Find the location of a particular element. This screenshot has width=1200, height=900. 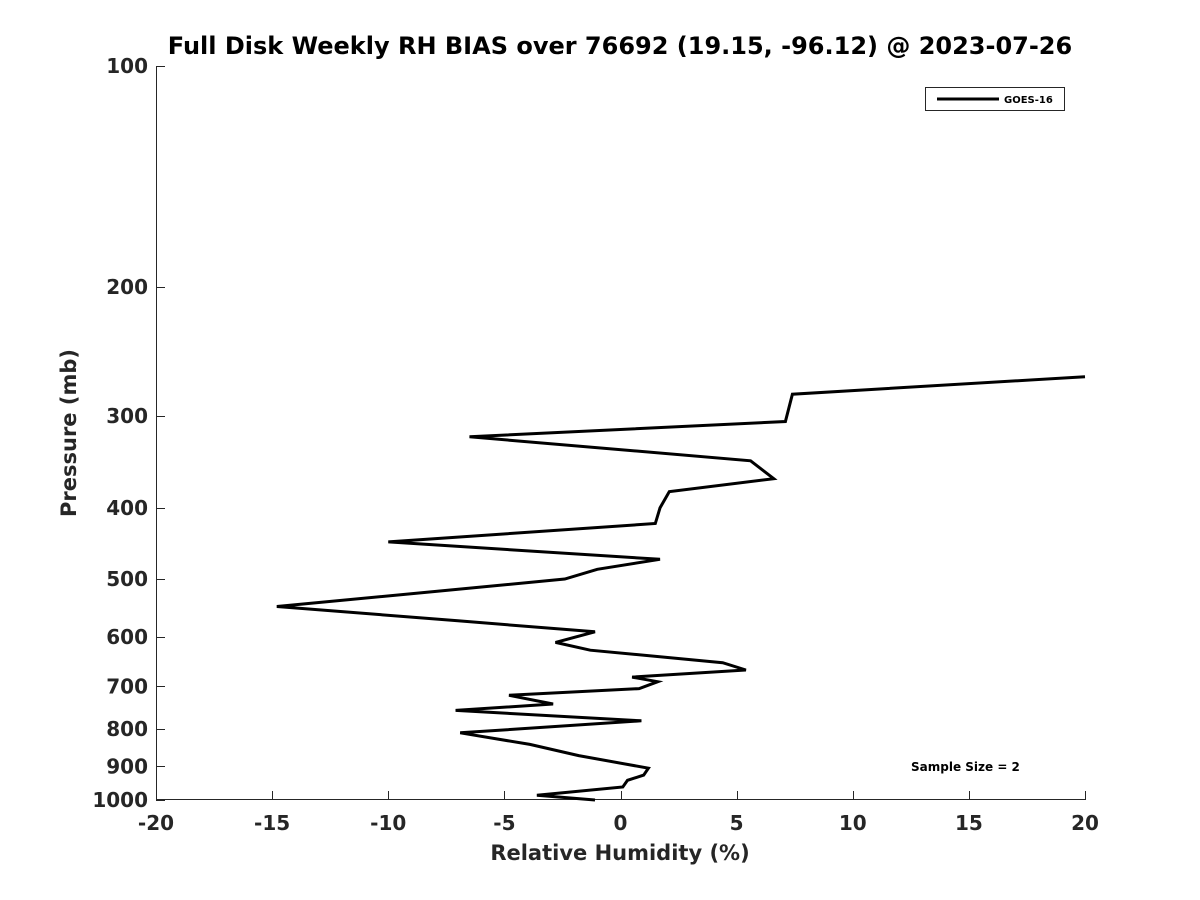

legend: GOES-16 is located at coordinates (995, 99).